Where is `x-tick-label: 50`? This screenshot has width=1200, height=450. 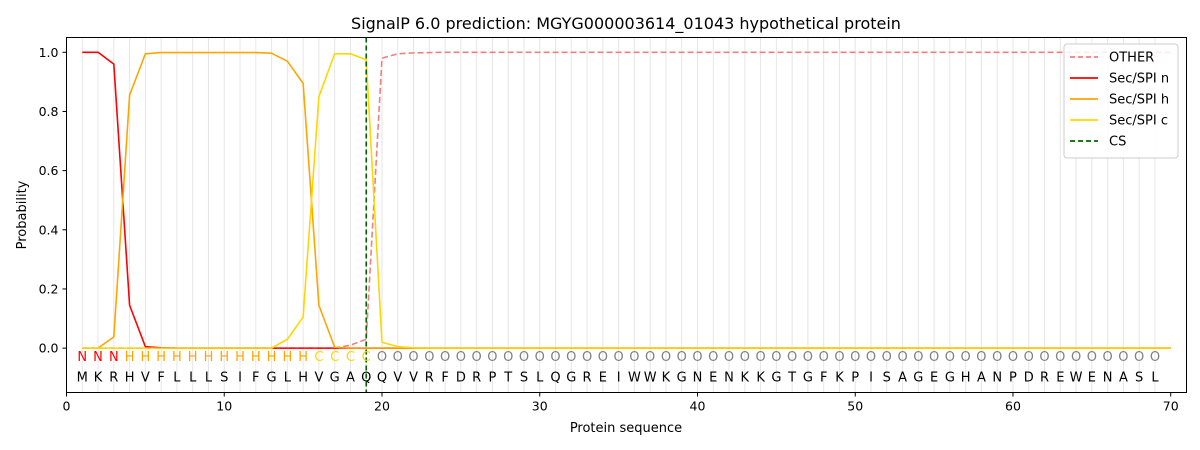
x-tick-label: 50 is located at coordinates (855, 406).